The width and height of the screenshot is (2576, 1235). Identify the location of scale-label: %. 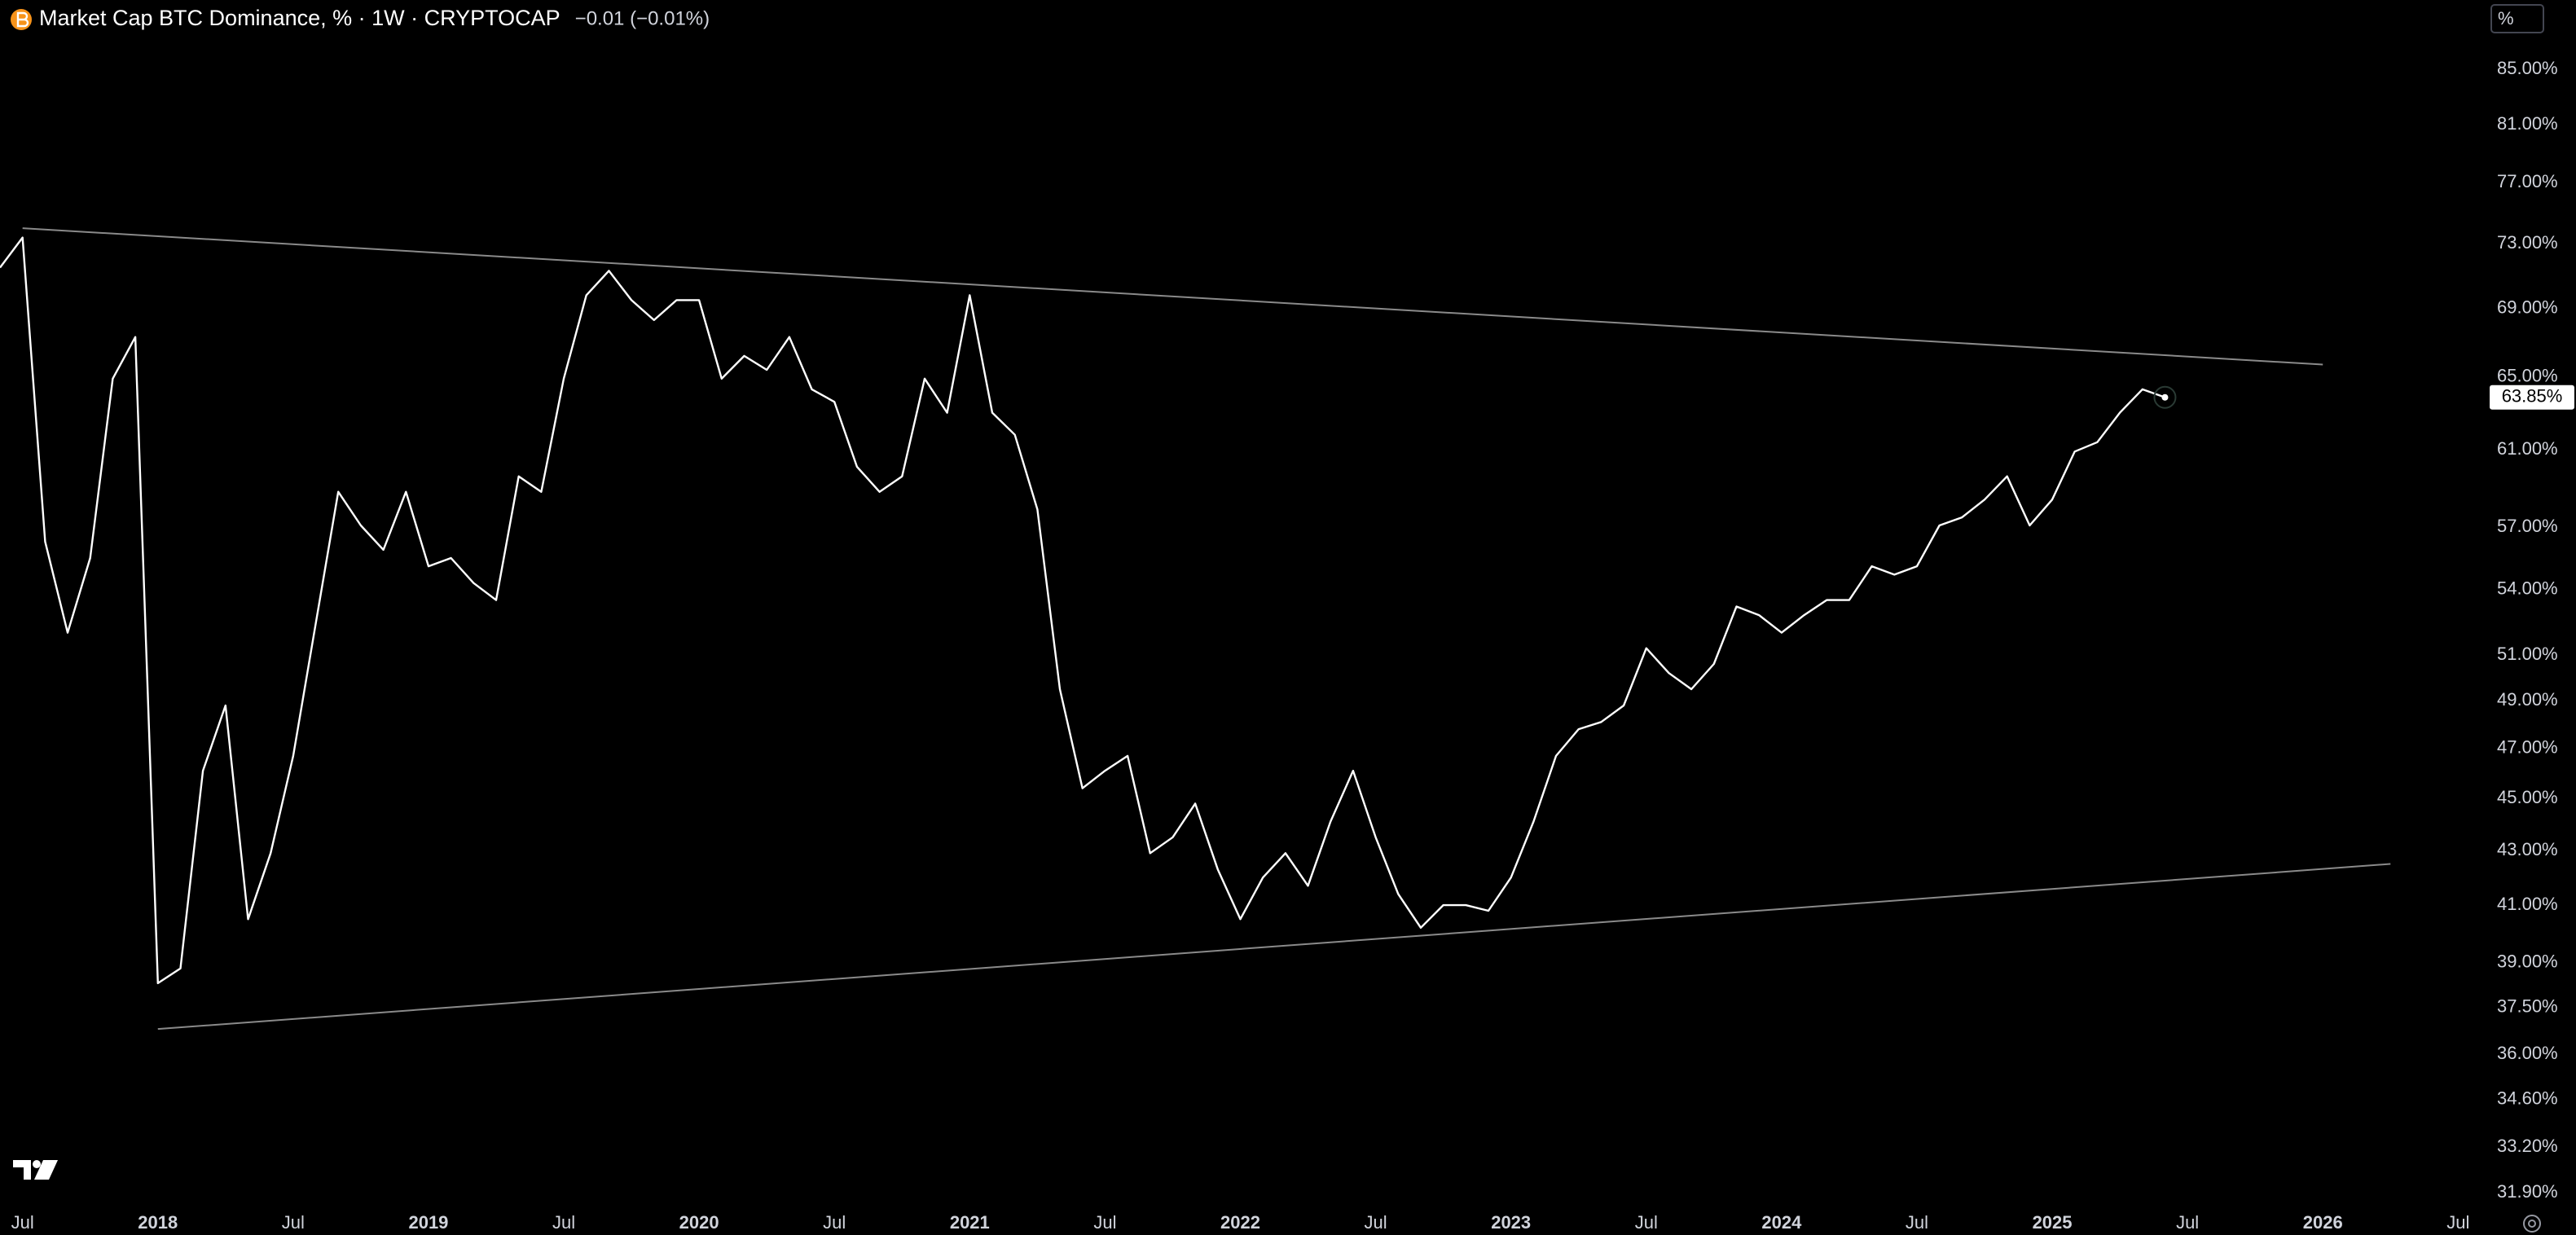
(2506, 18).